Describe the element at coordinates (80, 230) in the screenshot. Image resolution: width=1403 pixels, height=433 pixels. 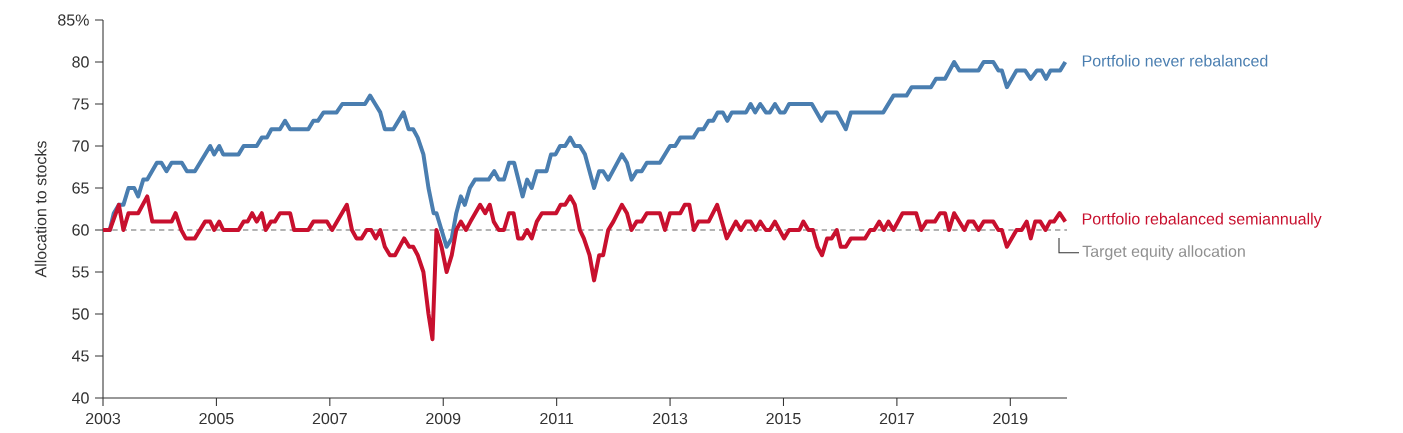
I see `y-tick-label: 60` at that location.